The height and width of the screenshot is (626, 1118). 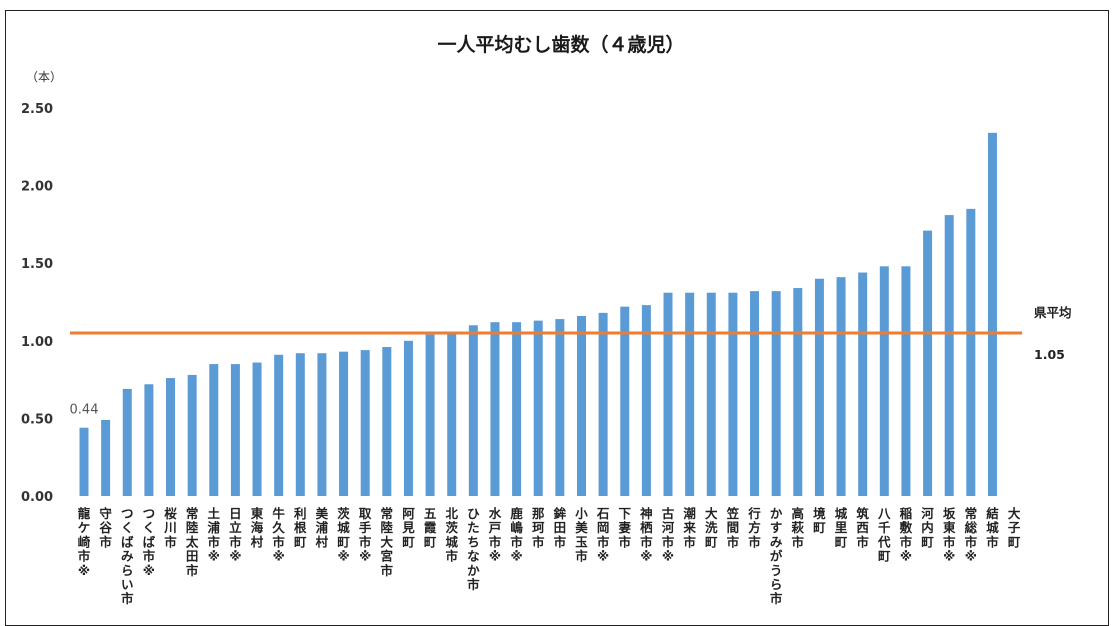 I want to click on x-tick-label: かすみがうら市, so click(x=776, y=556).